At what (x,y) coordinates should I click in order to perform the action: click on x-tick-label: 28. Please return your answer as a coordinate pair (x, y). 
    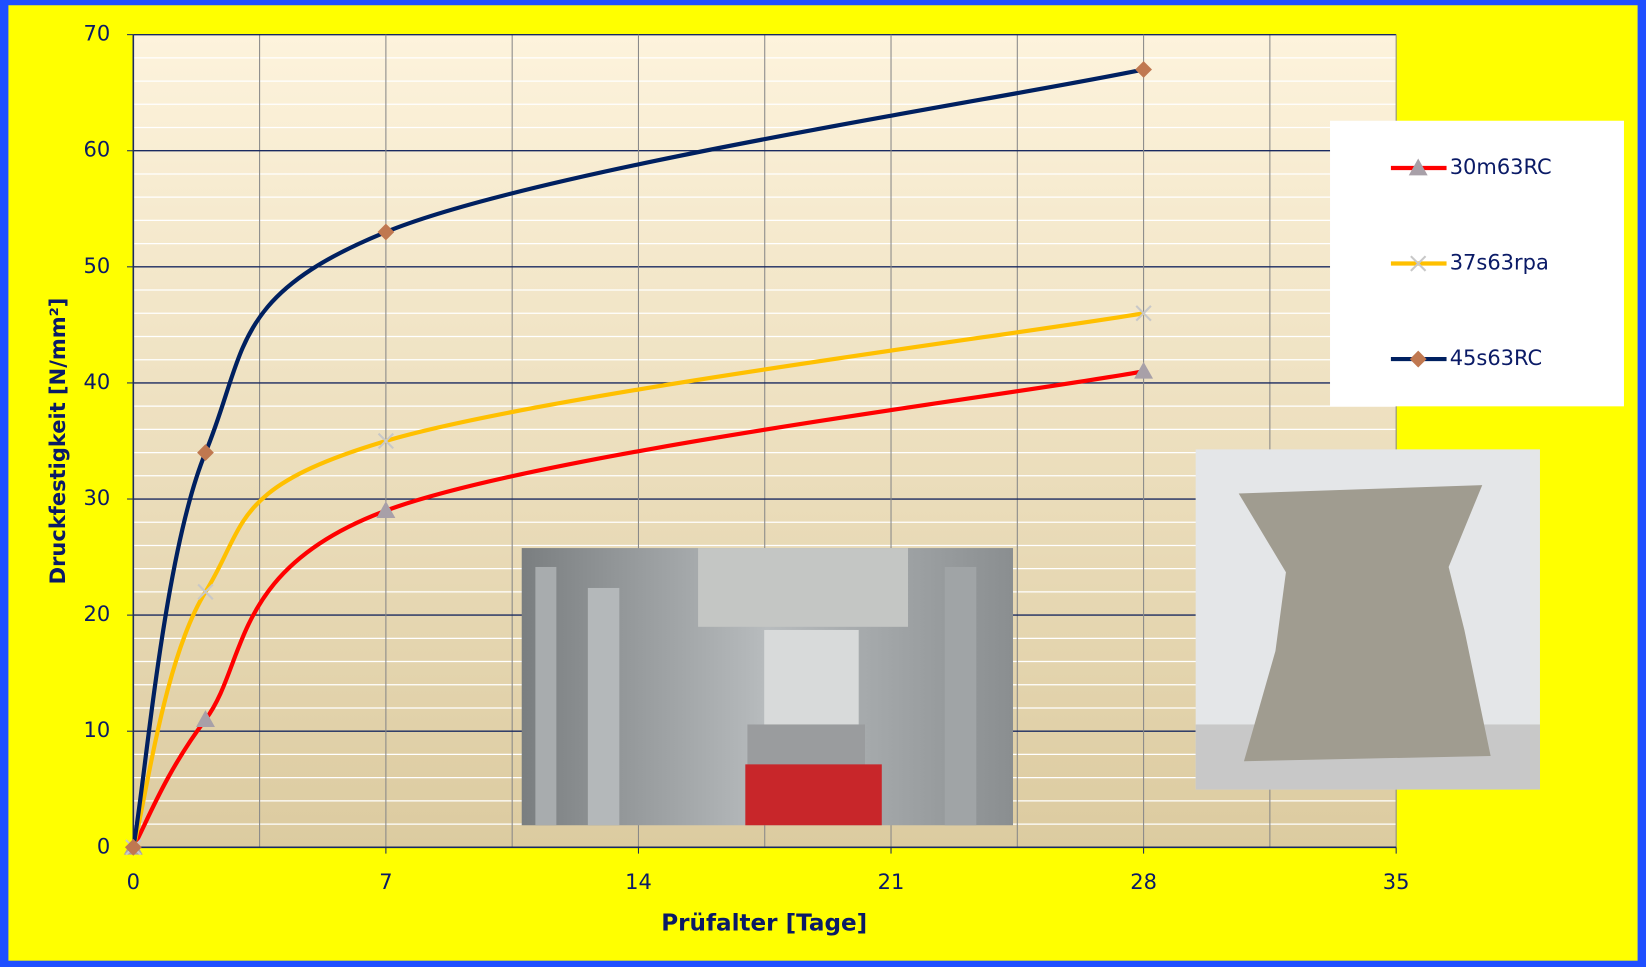
    Looking at the image, I should click on (1143, 882).